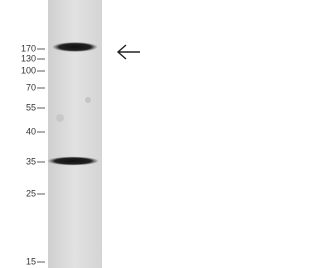 The image size is (320, 268). What do you see at coordinates (121, 52) in the screenshot?
I see `arrow-head` at bounding box center [121, 52].